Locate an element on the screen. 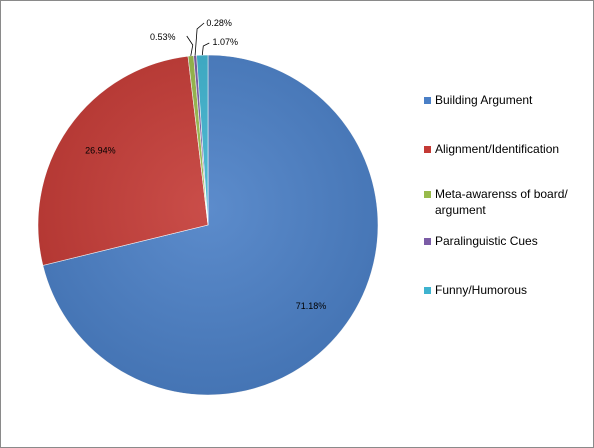 This screenshot has width=594, height=448. legend-swatch-alignment-identification is located at coordinates (427, 149).